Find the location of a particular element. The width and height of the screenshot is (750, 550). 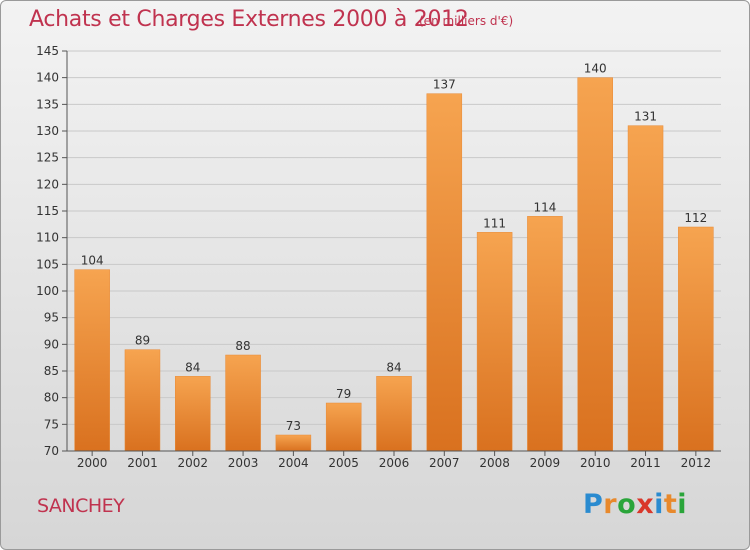

logo-letter: o is located at coordinates (627, 504).